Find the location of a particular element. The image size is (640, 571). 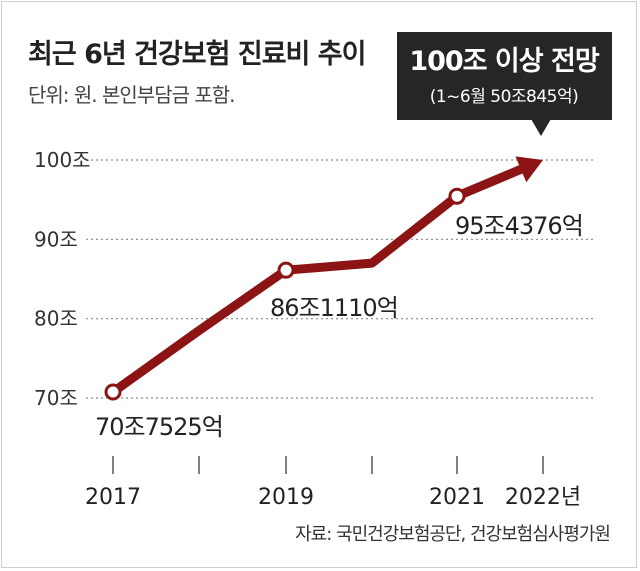

forecast-callout: 100조 이상 전망 (1~6월 50조845억) is located at coordinates (504, 84).